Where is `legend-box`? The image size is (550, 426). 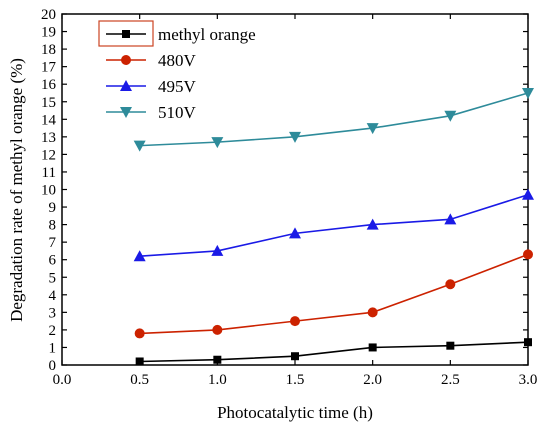 legend-box is located at coordinates (126, 33).